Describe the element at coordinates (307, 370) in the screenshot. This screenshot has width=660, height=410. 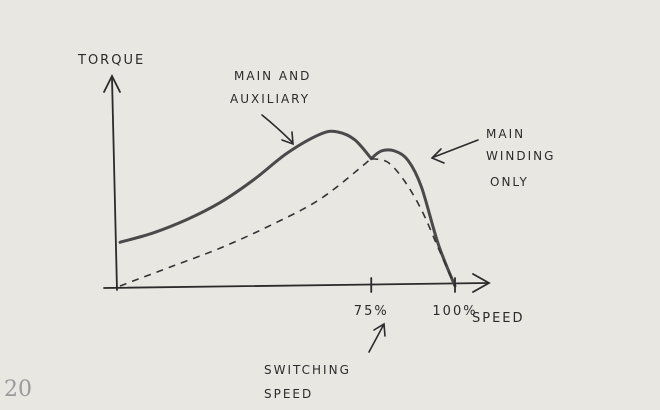
I see `annotation-switching-line1: SWITCHING` at that location.